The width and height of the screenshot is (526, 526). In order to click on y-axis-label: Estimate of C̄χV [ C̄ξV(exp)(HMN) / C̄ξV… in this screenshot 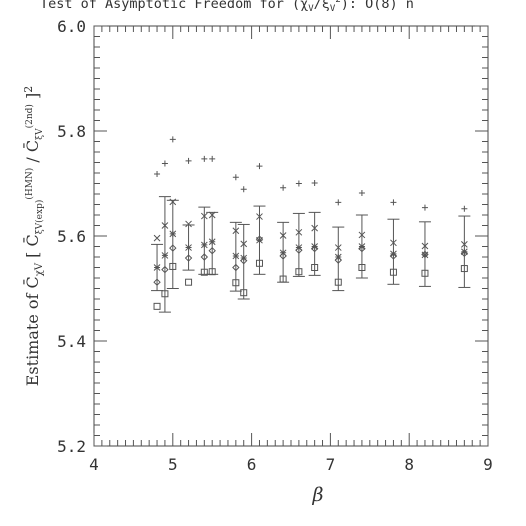, I will do `click(33, 236)`.